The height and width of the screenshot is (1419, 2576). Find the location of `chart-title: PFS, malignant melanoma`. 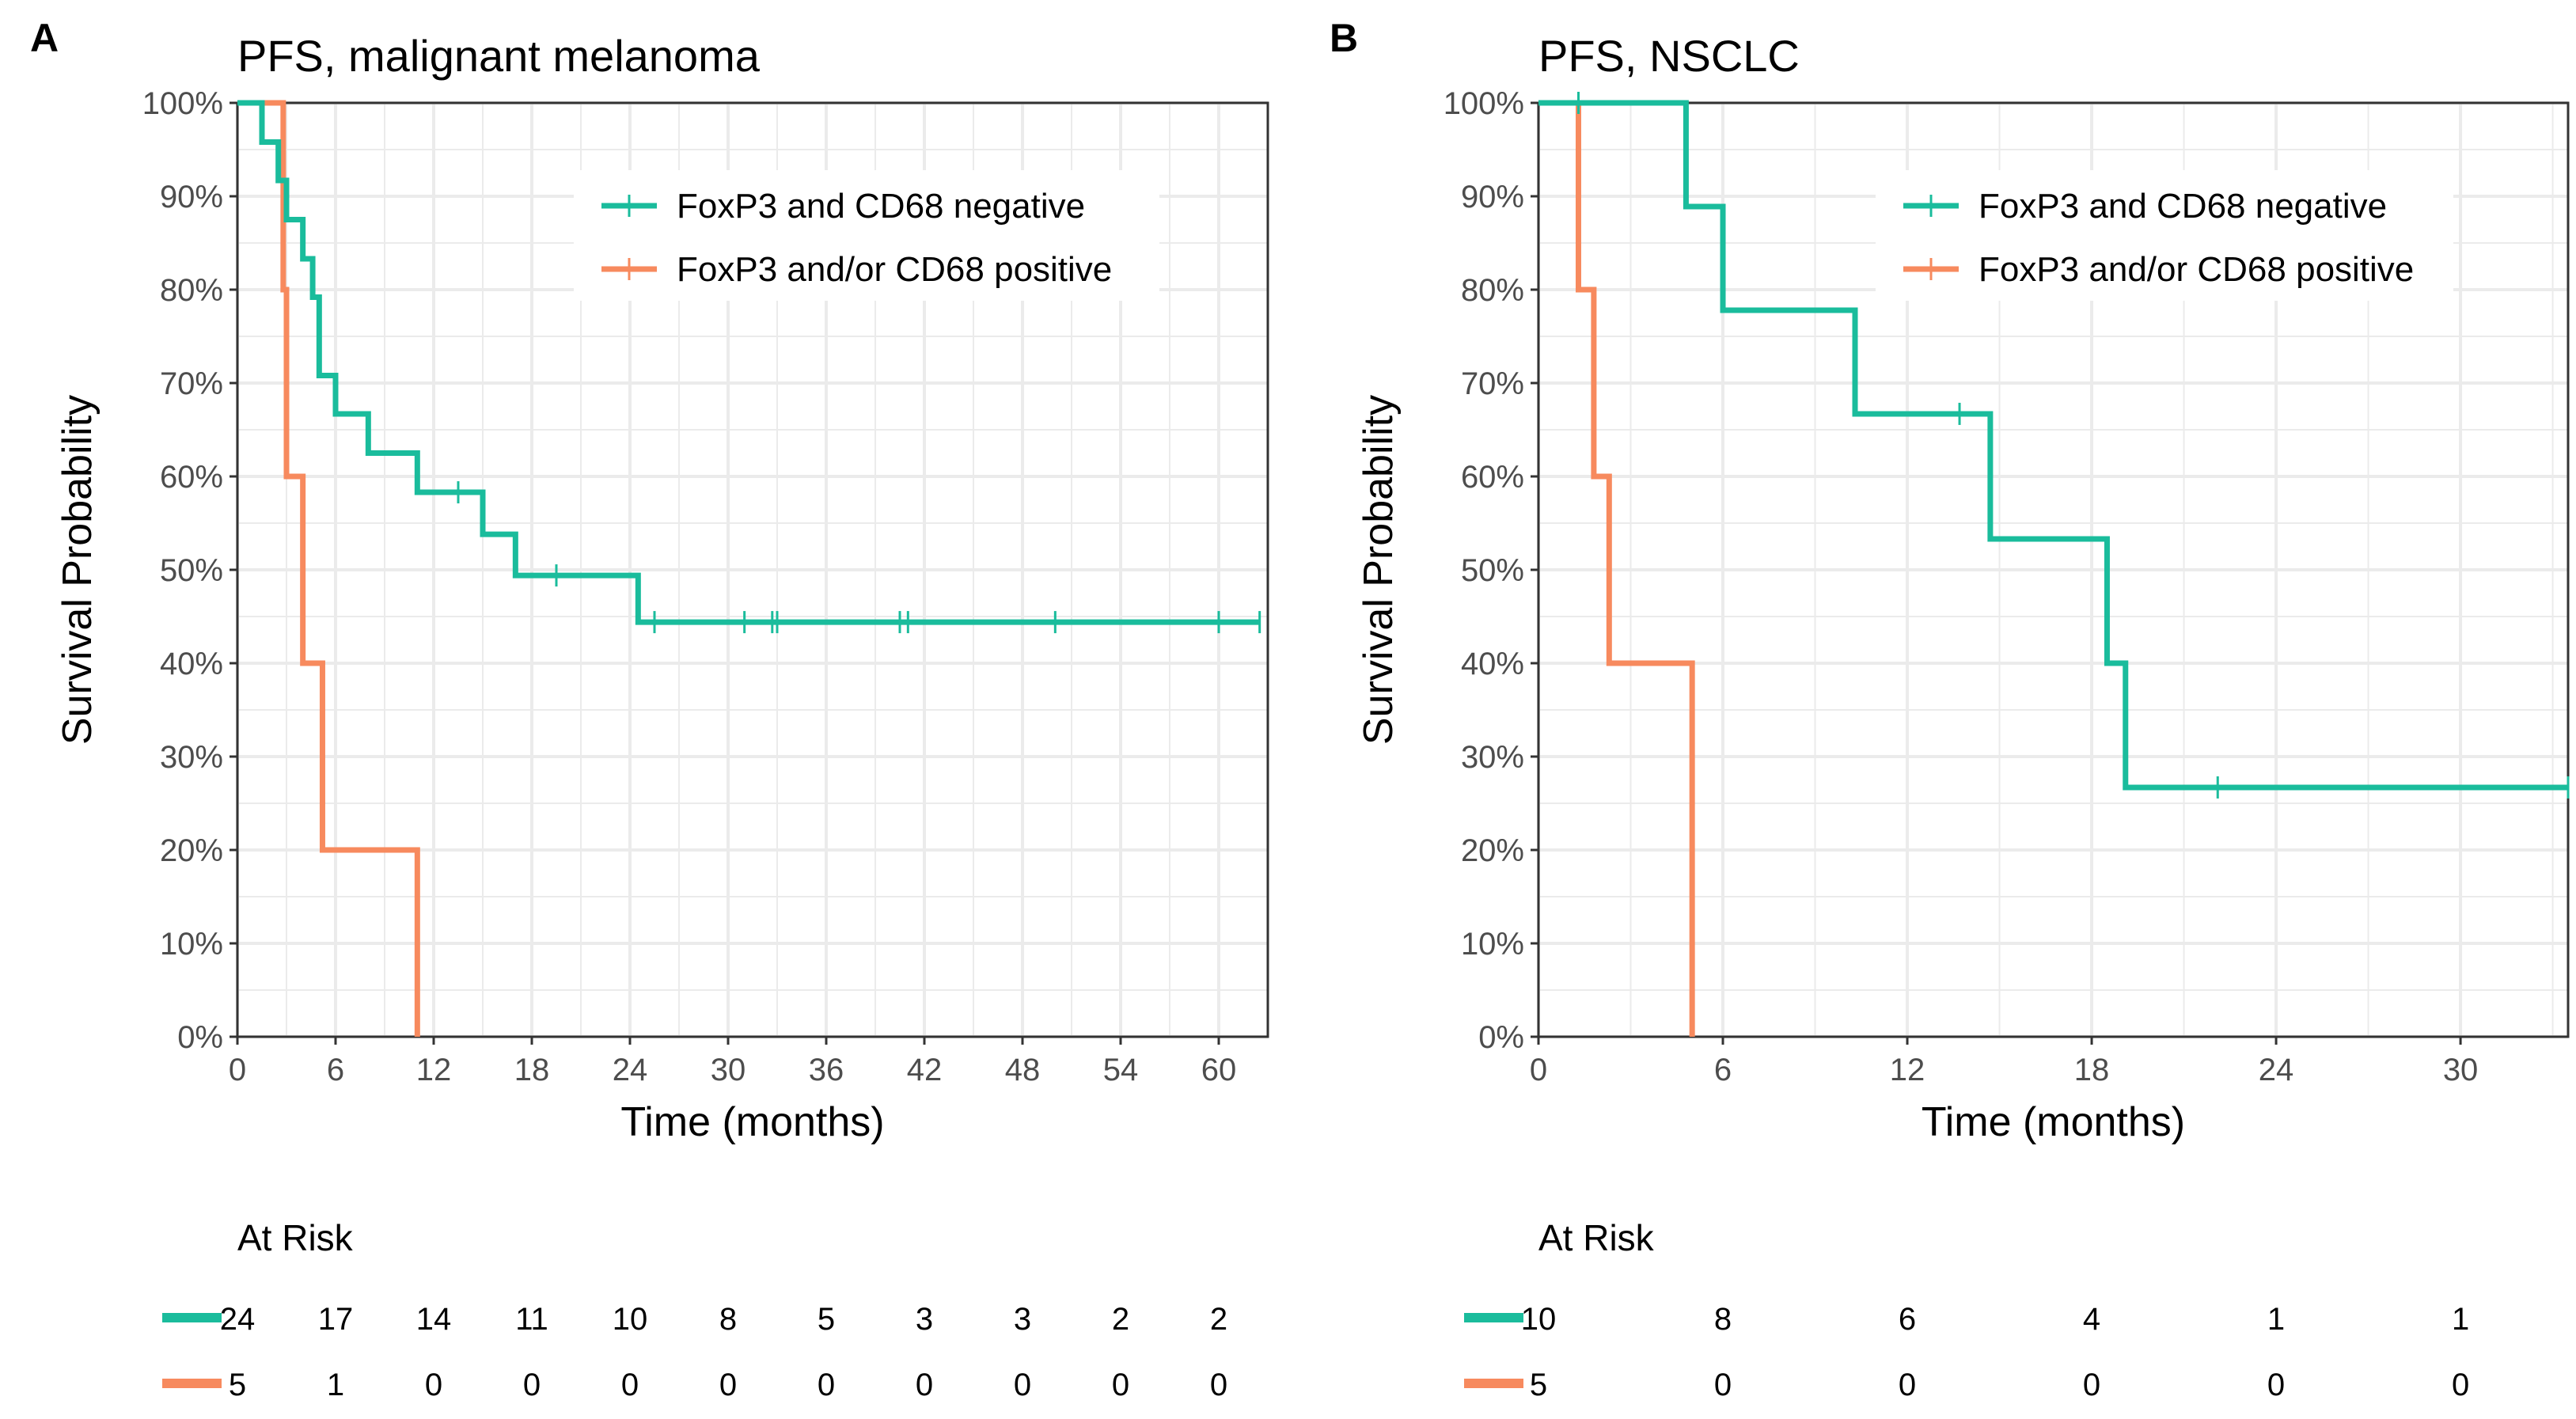

chart-title: PFS, malignant melanoma is located at coordinates (499, 56).